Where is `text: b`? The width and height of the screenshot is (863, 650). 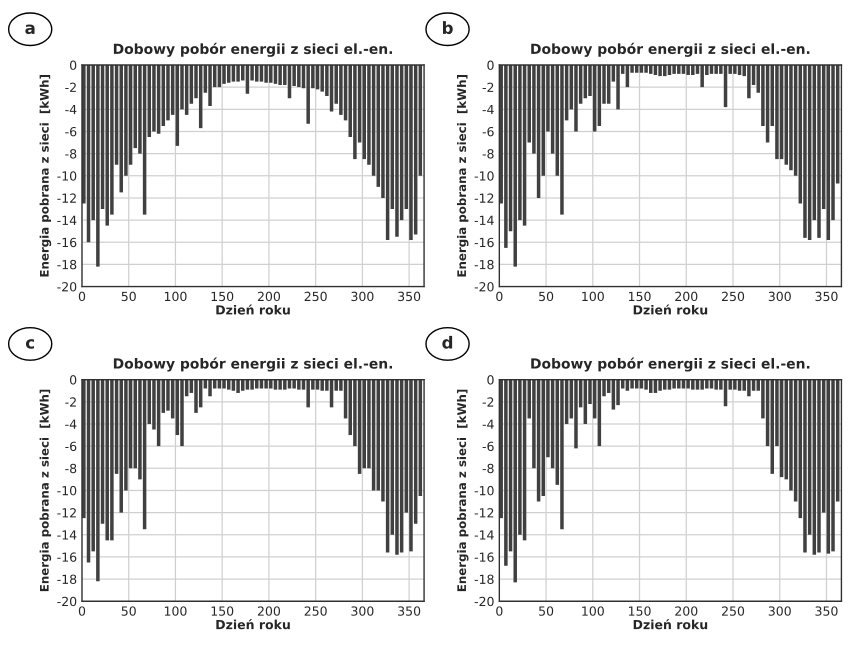 text: b is located at coordinates (447, 27).